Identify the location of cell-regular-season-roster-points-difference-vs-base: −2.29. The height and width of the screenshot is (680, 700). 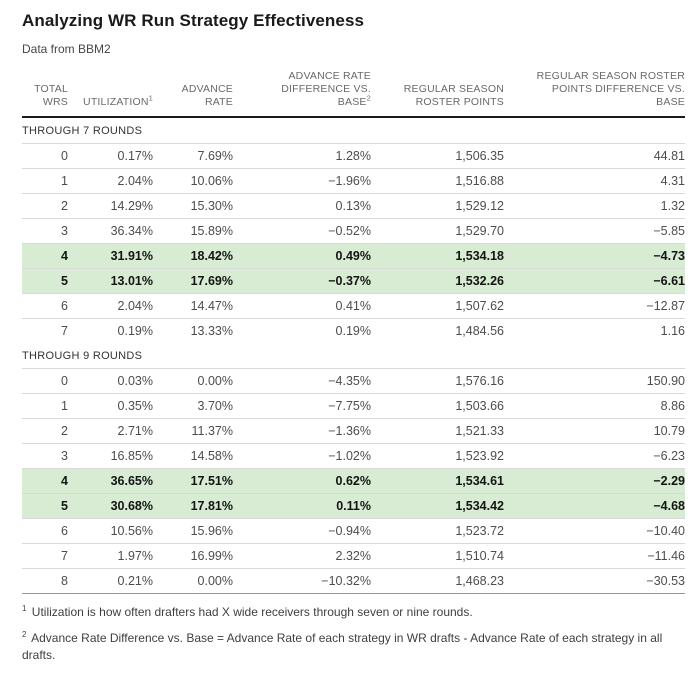
(669, 481).